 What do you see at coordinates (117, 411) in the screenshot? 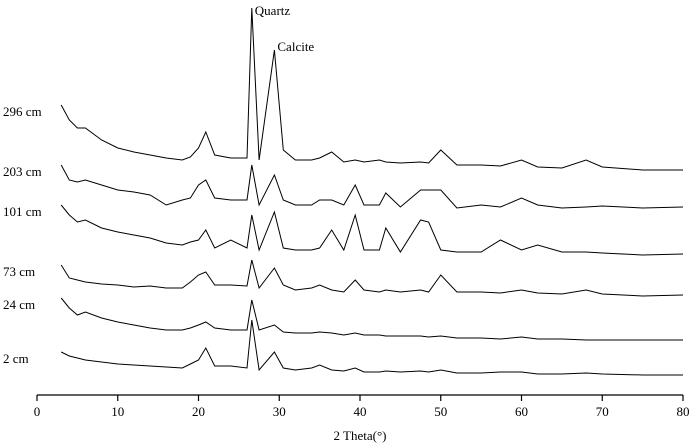
I see `x-tick-label: 10` at bounding box center [117, 411].